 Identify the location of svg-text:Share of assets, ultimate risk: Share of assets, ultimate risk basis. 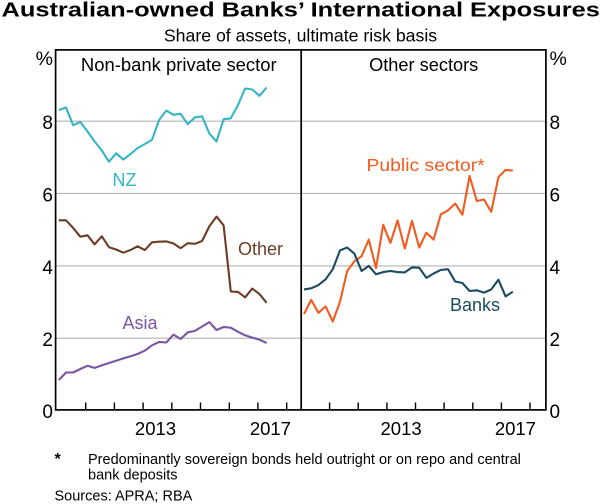
(300, 36).